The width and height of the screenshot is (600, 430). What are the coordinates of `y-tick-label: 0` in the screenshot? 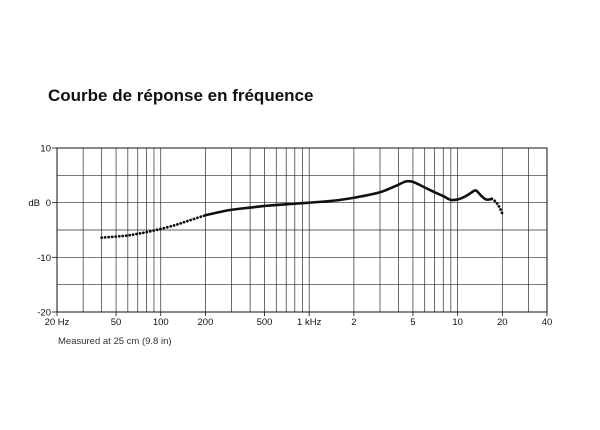 It's located at (48, 203).